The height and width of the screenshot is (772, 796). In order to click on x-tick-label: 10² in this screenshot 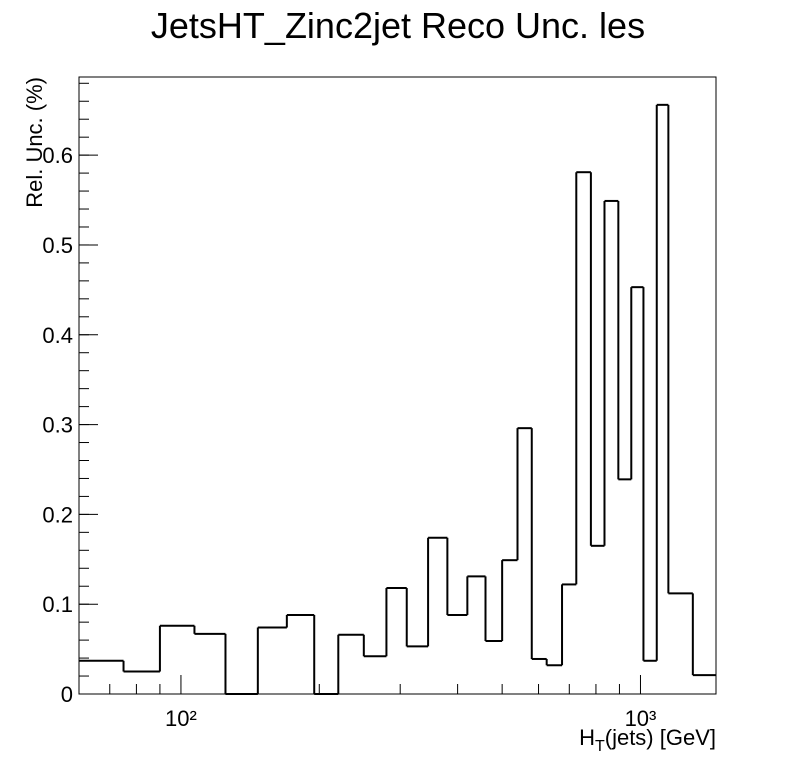, I will do `click(181, 718)`.